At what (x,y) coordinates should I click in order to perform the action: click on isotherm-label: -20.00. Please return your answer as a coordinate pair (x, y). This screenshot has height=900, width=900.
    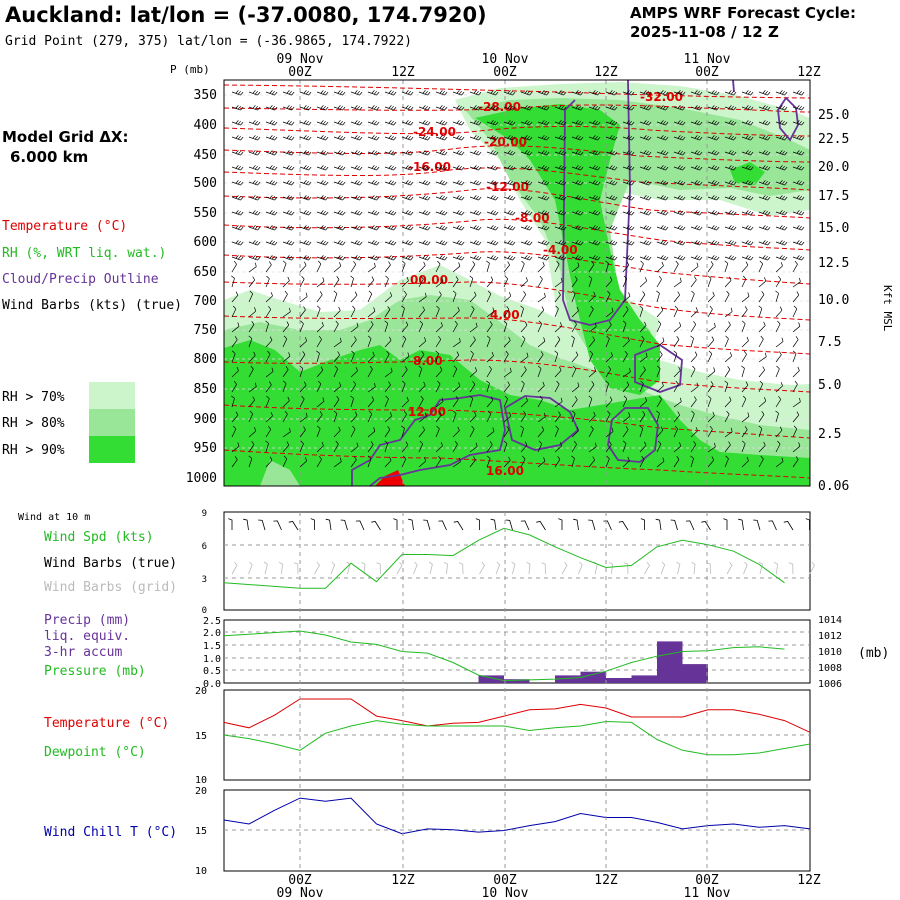
    Looking at the image, I should click on (505, 142).